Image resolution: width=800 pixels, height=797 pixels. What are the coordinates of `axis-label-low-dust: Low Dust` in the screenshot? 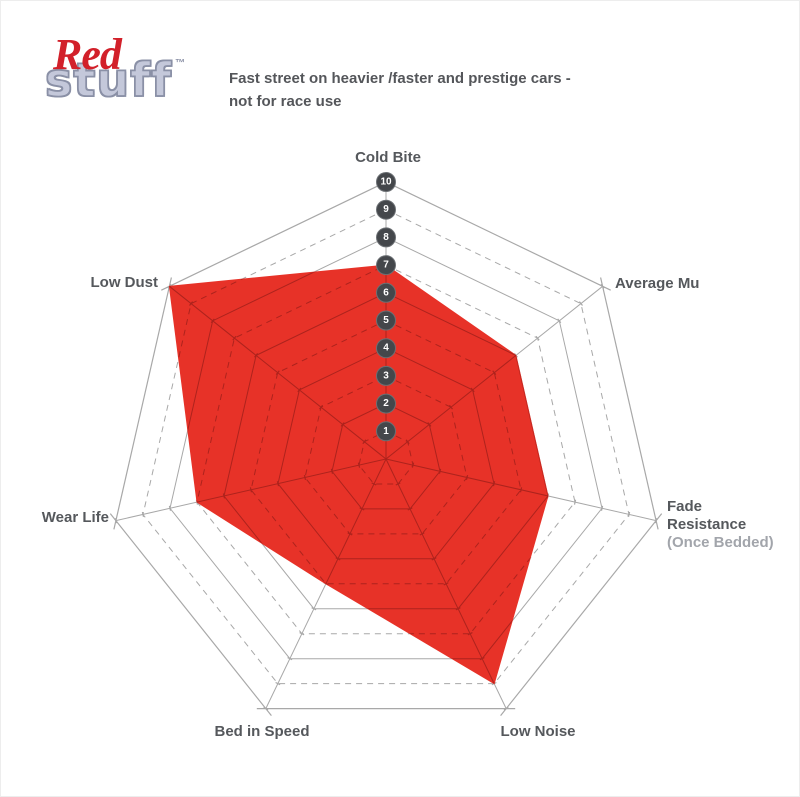 It's located at (125, 283).